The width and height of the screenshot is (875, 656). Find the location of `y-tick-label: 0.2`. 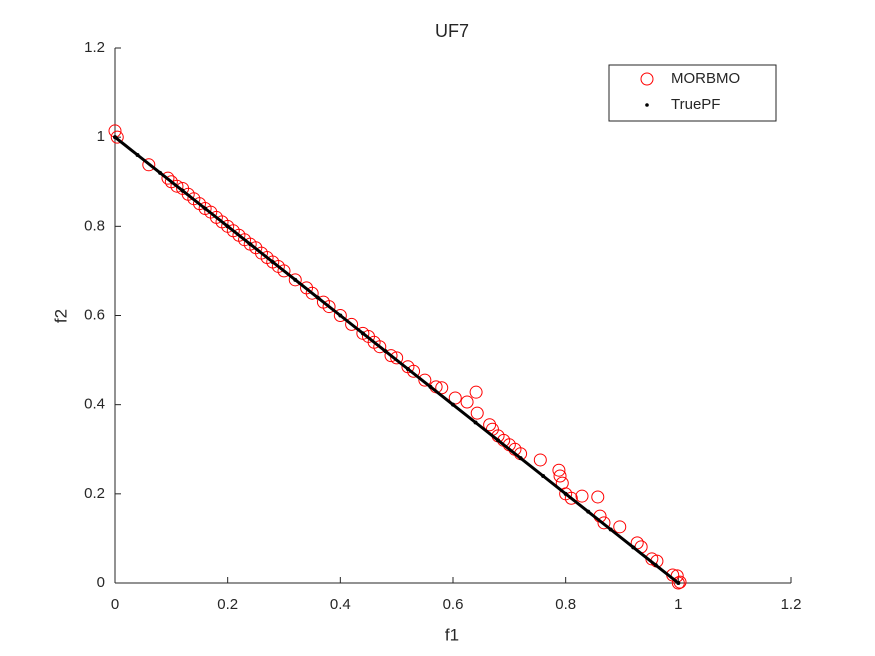

y-tick-label: 0.2 is located at coordinates (94, 493).